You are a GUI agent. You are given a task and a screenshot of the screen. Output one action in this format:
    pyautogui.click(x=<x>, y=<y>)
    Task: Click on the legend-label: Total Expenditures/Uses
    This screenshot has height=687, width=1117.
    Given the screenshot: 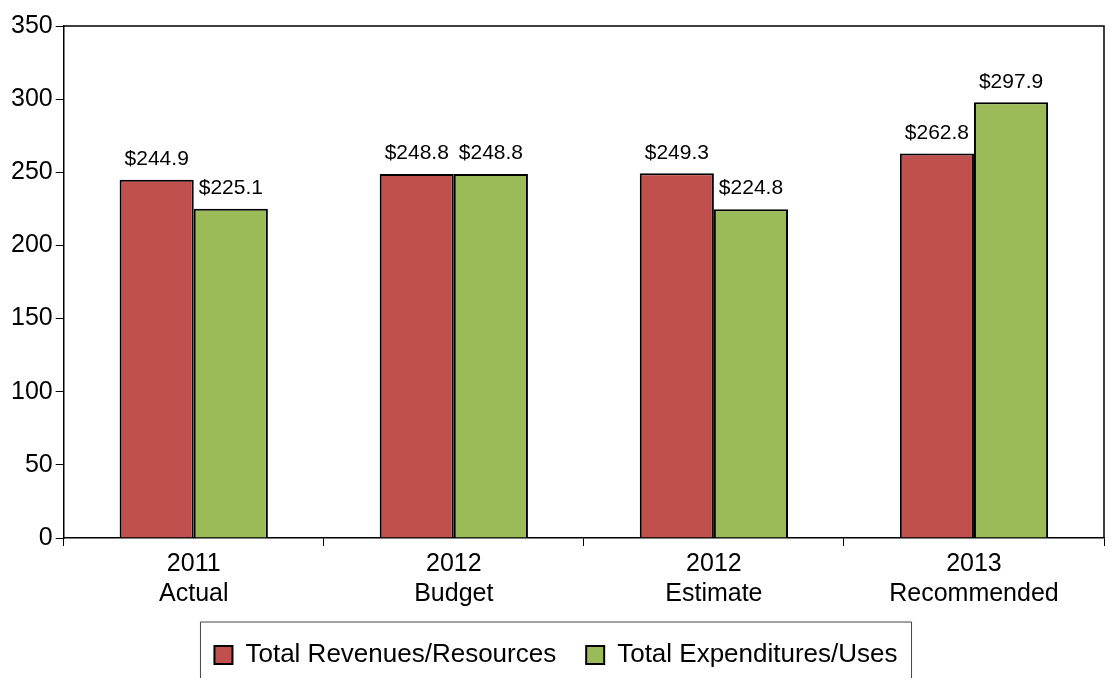 What is the action you would take?
    pyautogui.click(x=757, y=653)
    